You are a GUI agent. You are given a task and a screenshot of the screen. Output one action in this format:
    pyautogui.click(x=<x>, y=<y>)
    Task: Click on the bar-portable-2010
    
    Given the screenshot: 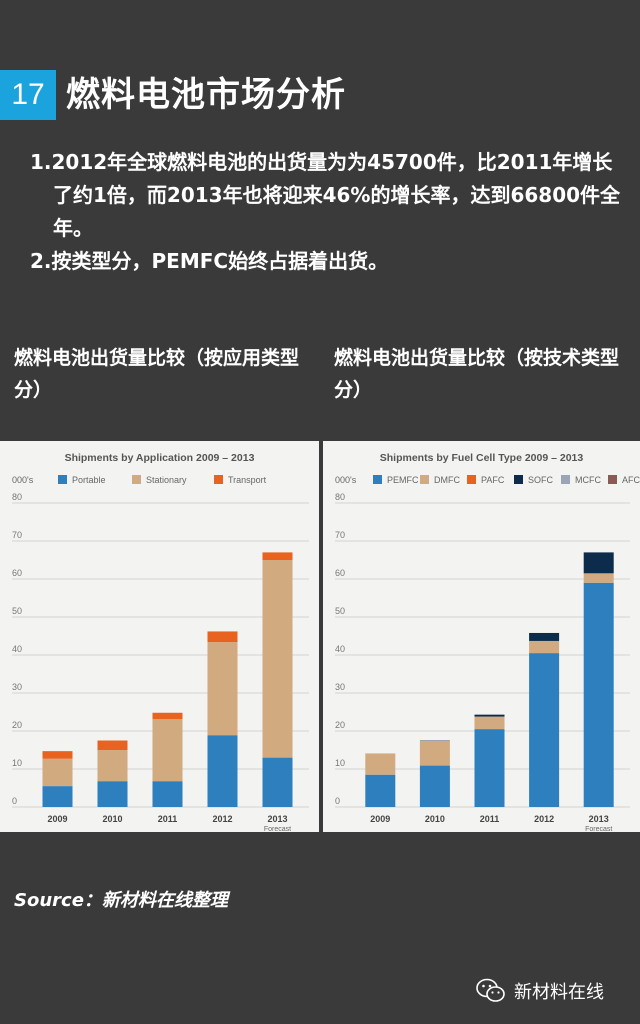 What is the action you would take?
    pyautogui.click(x=112, y=794)
    